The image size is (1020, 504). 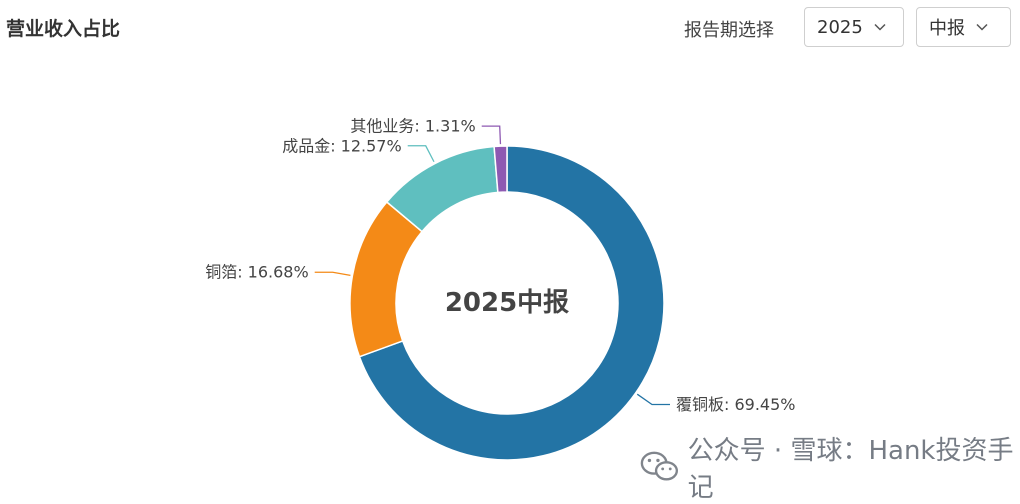 What do you see at coordinates (507, 302) in the screenshot?
I see `center-label: 2025中报` at bounding box center [507, 302].